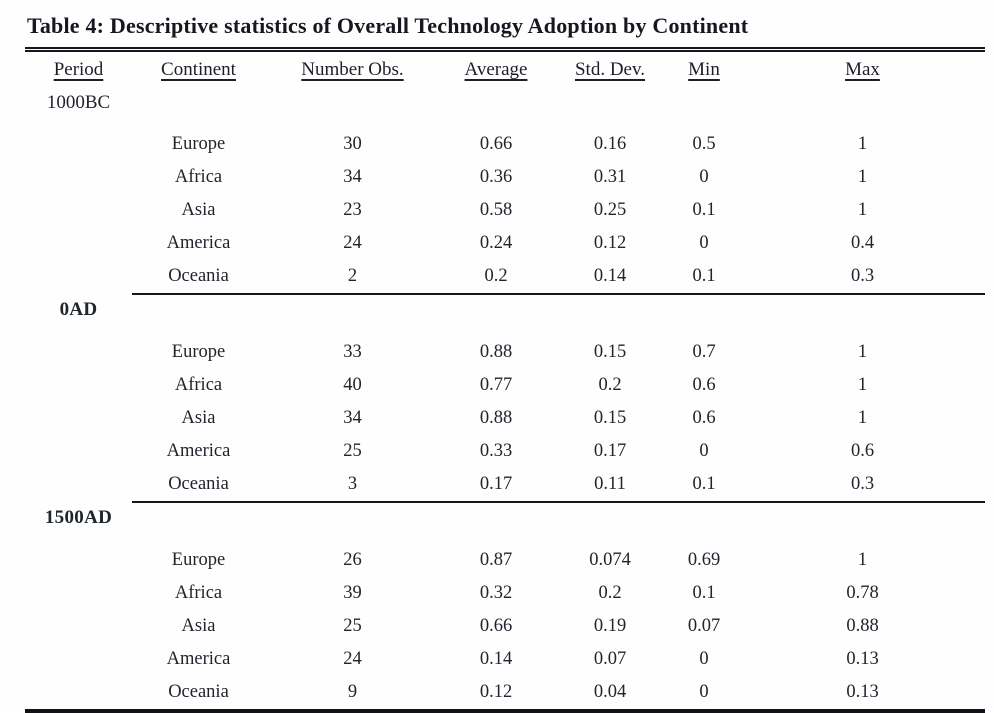 The image size is (994, 713). I want to click on table-row: America 25 0.33 0.17 0 0.6, so click(505, 451).